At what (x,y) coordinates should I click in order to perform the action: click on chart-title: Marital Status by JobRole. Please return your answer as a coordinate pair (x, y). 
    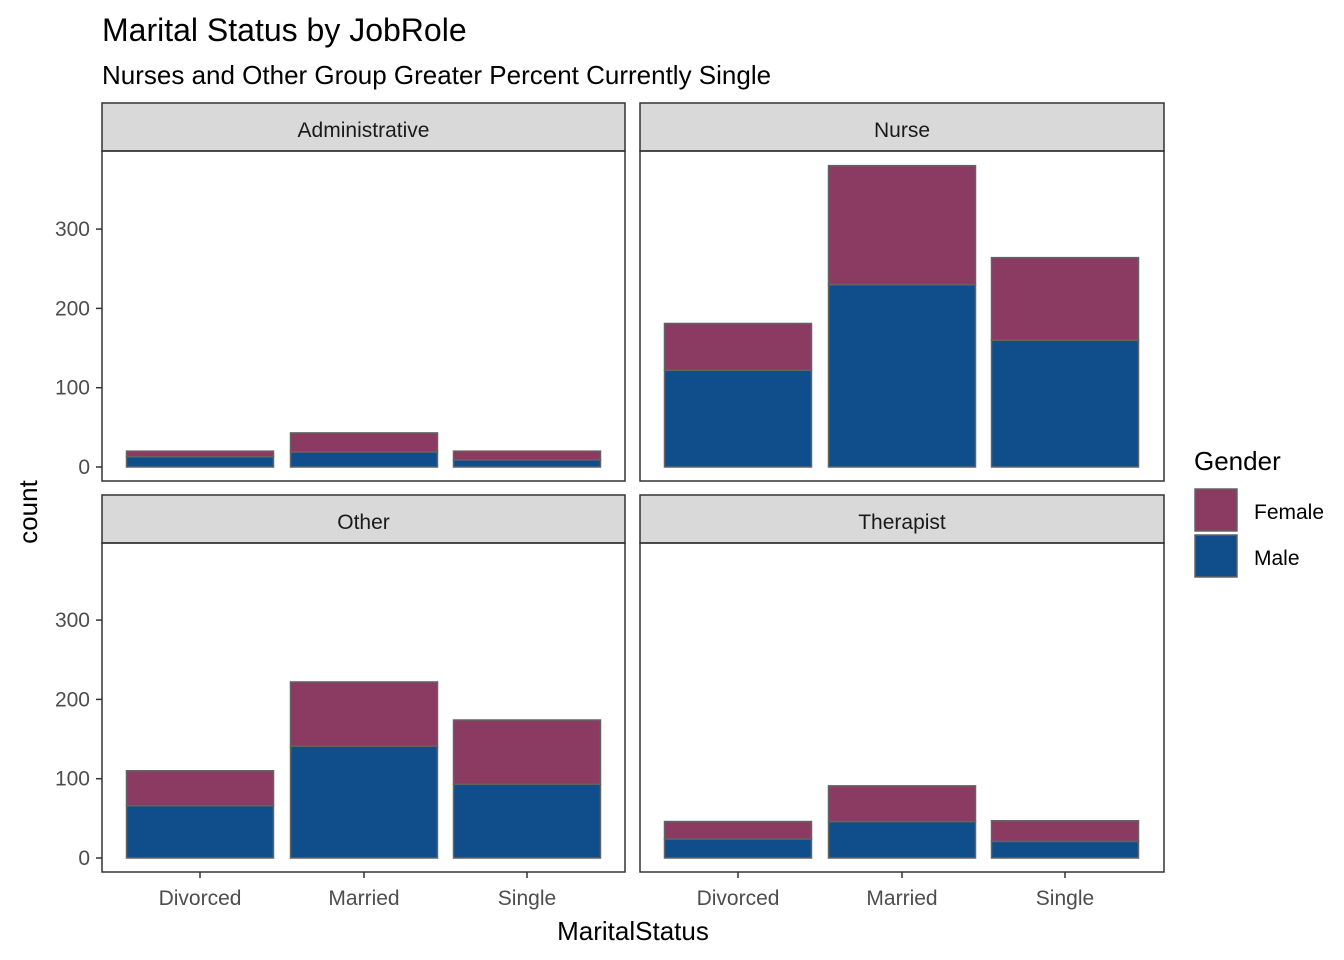
    Looking at the image, I should click on (284, 30).